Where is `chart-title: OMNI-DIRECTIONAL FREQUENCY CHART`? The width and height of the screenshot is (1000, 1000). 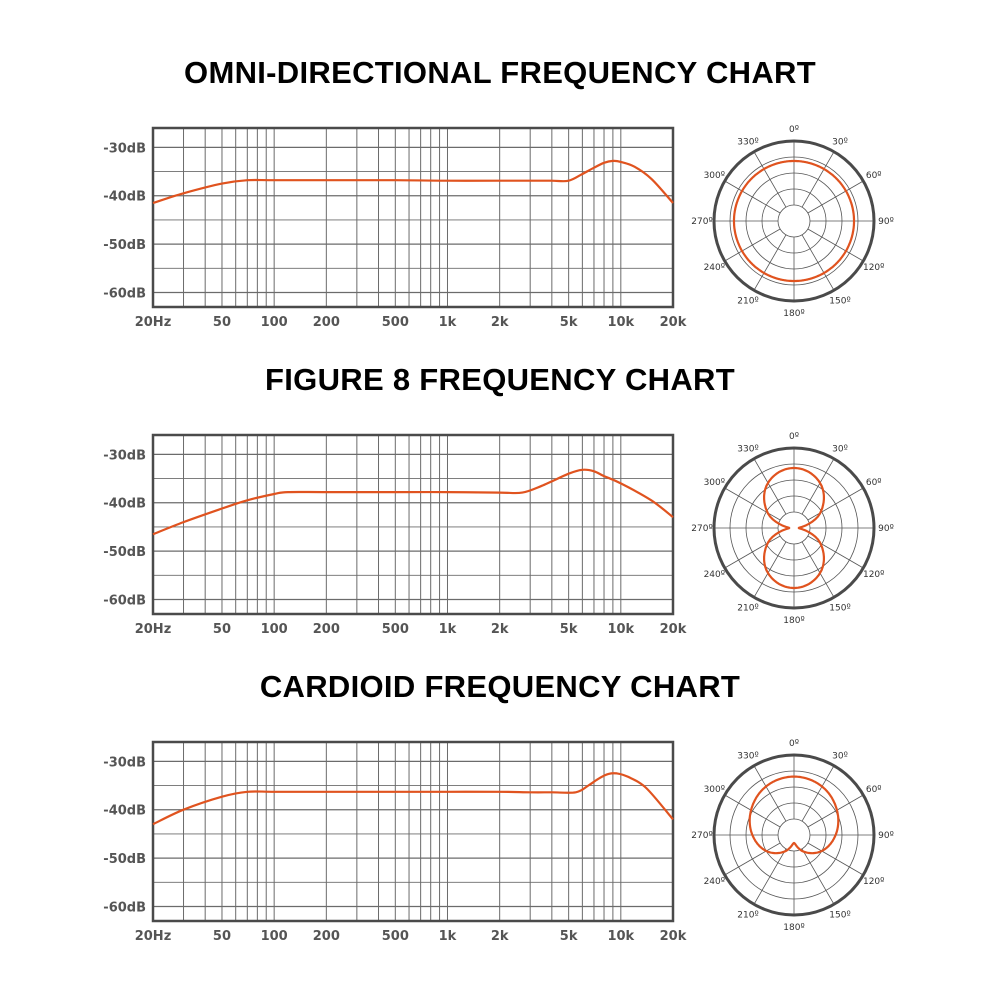 chart-title: OMNI-DIRECTIONAL FREQUENCY CHART is located at coordinates (500, 72).